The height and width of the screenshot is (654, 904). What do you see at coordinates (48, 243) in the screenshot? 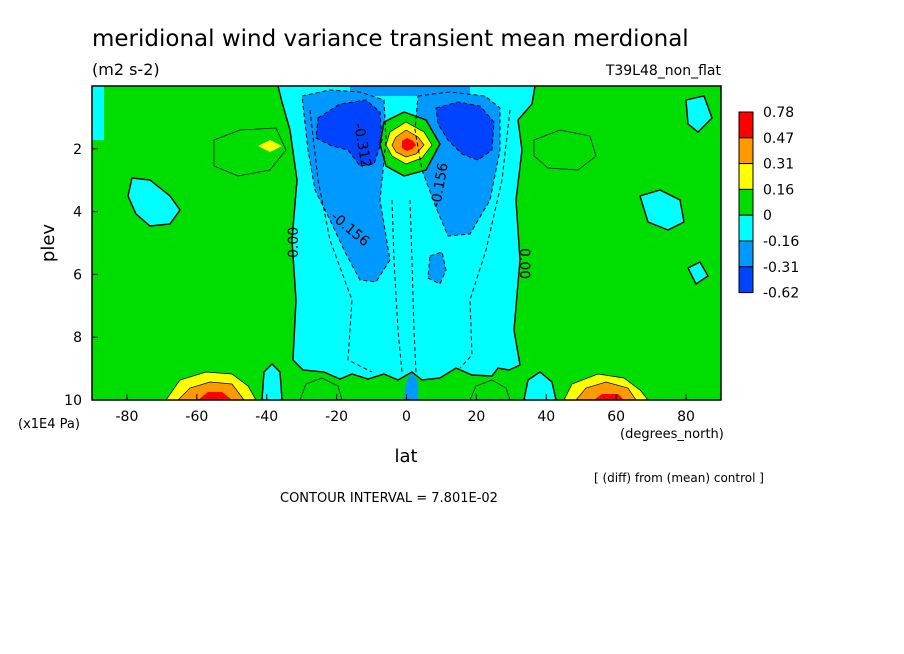
I see `y-axis-label: plev` at bounding box center [48, 243].